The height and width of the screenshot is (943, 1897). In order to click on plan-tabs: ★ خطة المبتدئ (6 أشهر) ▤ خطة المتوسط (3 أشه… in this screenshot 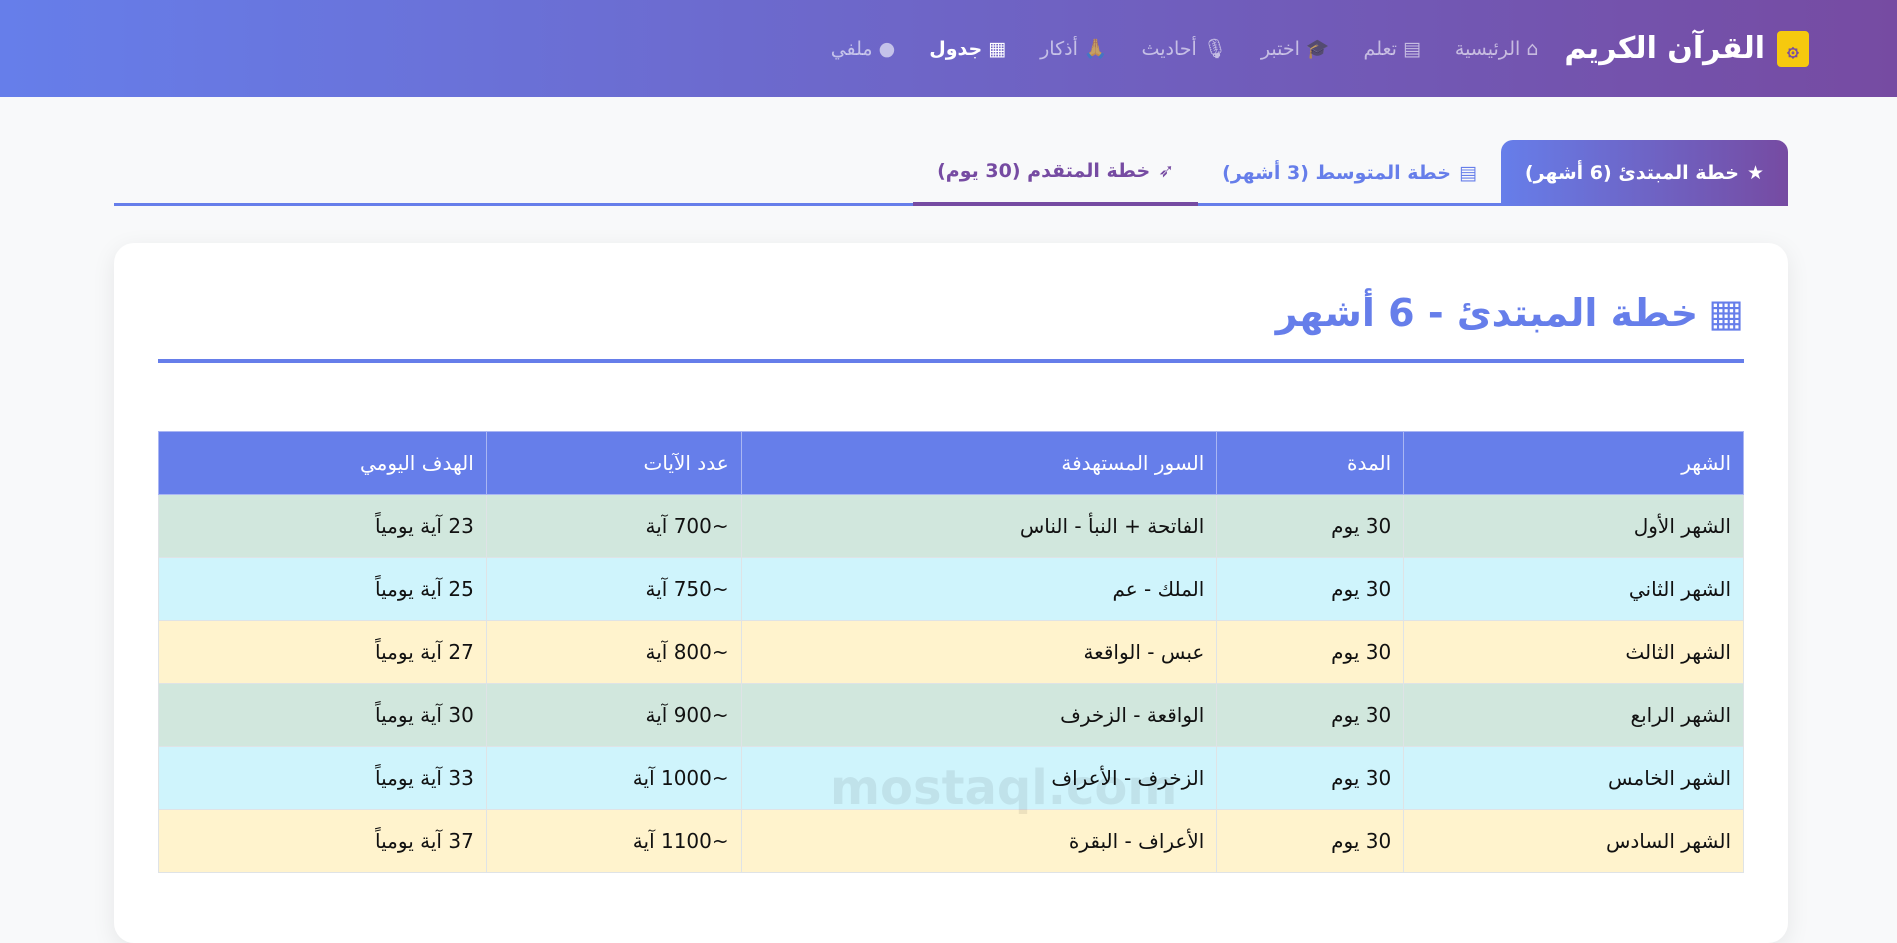, I will do `click(951, 173)`.